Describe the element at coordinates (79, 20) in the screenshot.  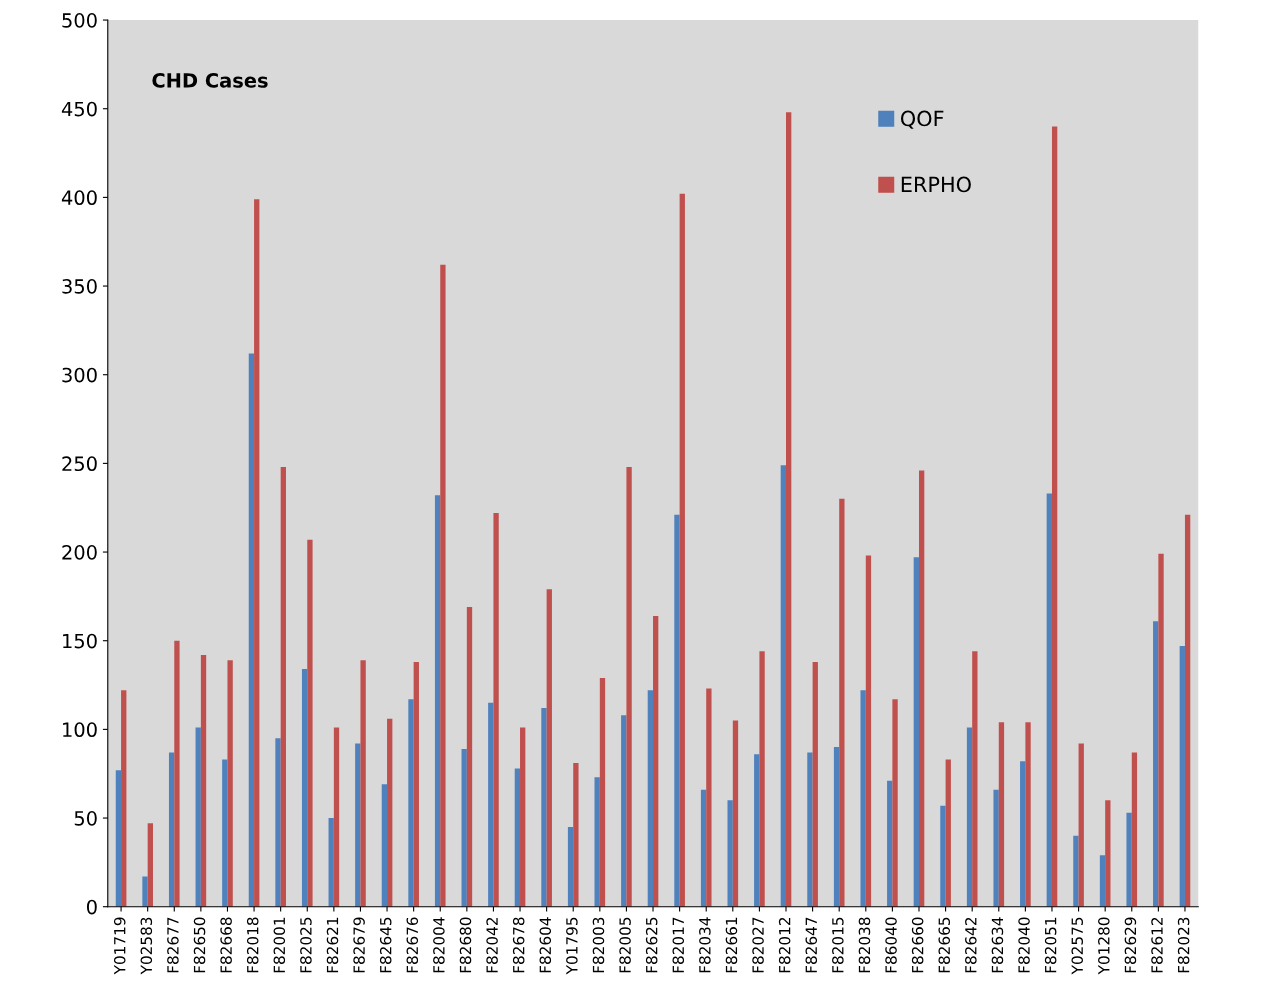
I see `y-tick-label: 500` at that location.